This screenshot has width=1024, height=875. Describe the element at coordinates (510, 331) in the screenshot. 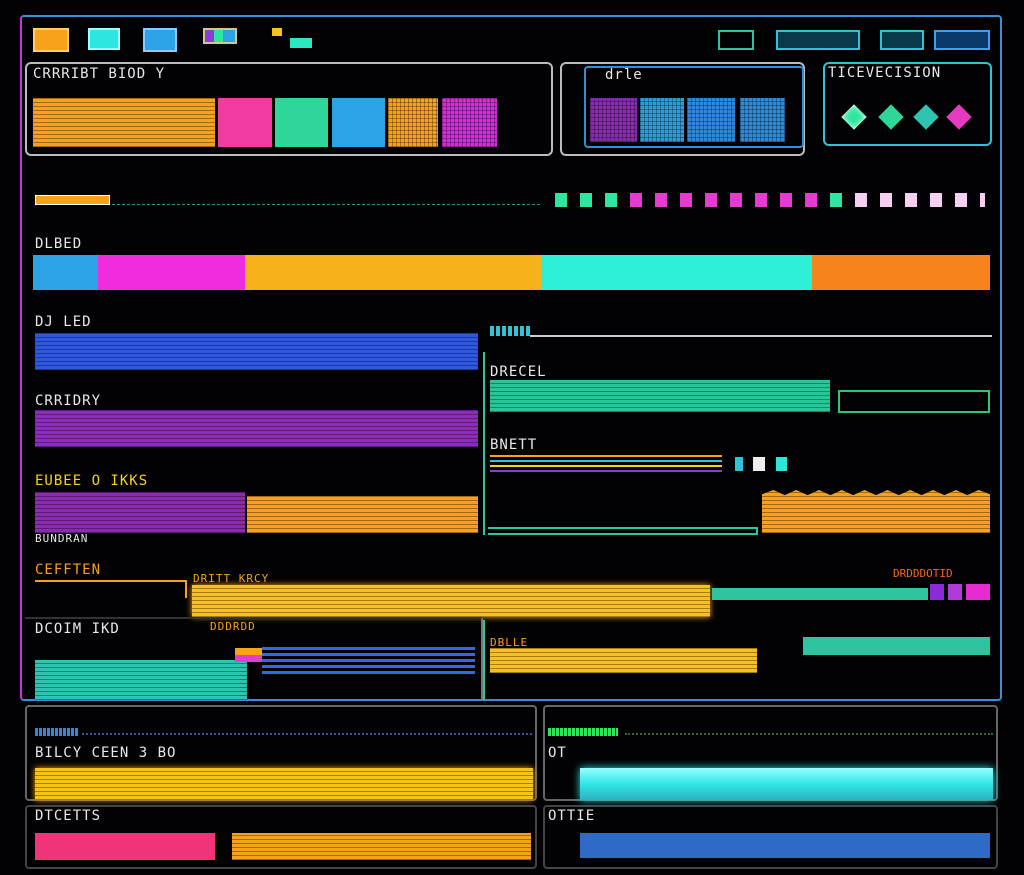

I see `tab` at that location.